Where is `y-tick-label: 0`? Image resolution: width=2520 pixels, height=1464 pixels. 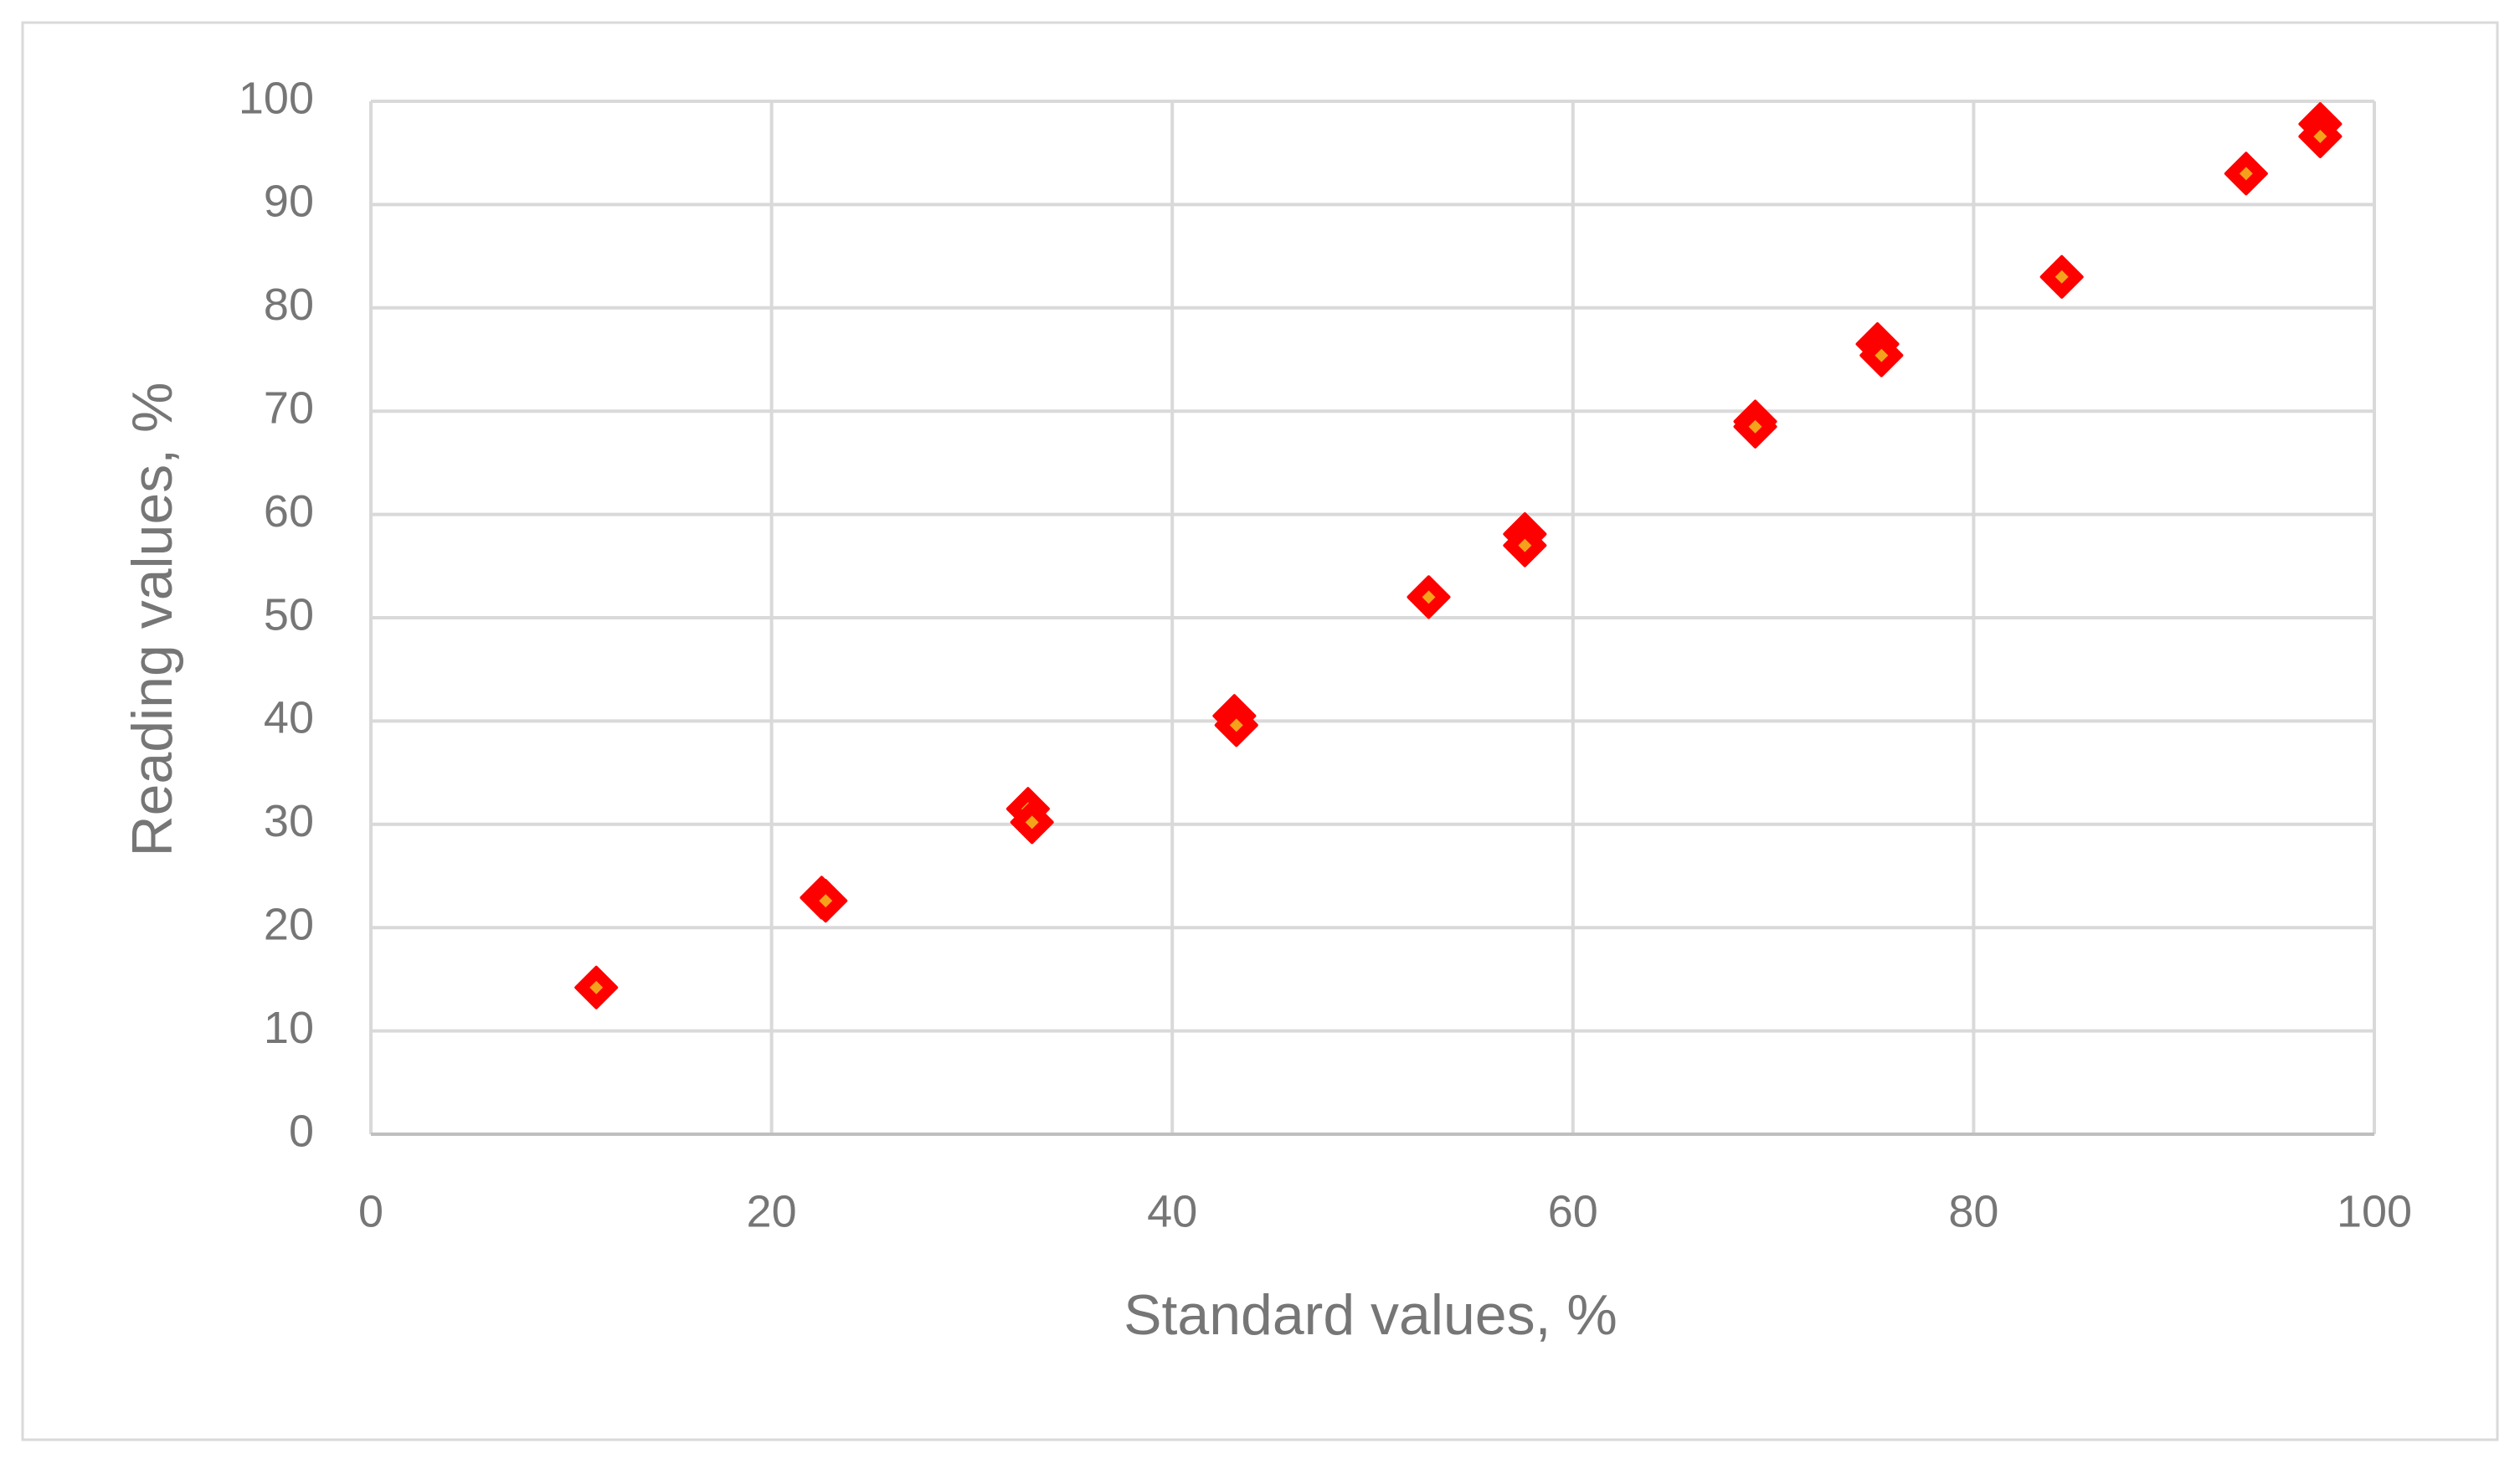
y-tick-label: 0 is located at coordinates (301, 1131).